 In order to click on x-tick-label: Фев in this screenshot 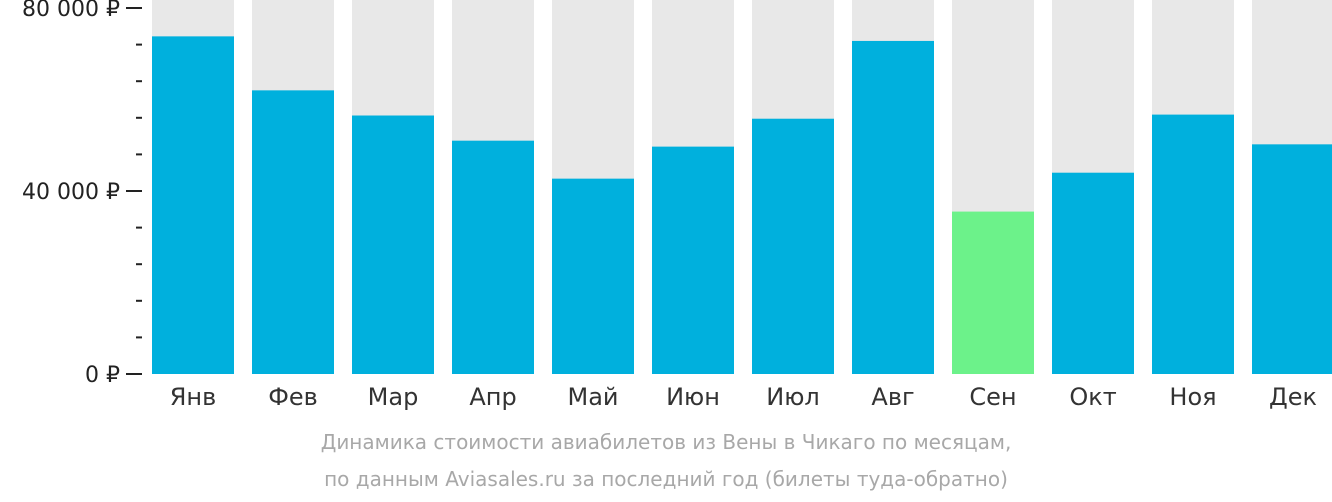, I will do `click(293, 397)`.